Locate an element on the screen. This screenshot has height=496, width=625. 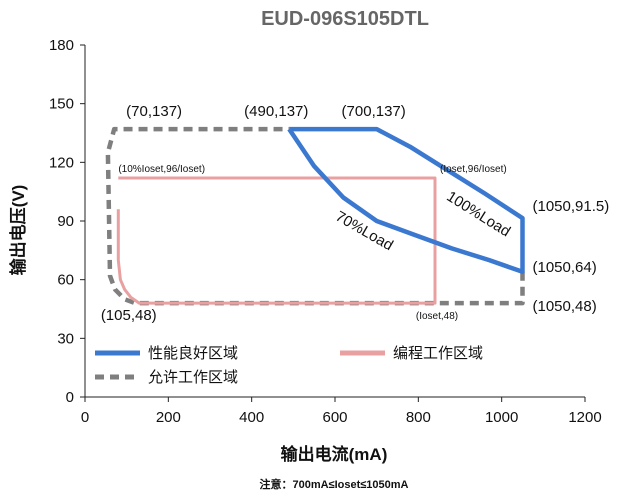
y-tick-label: 120 is located at coordinates (61, 162).